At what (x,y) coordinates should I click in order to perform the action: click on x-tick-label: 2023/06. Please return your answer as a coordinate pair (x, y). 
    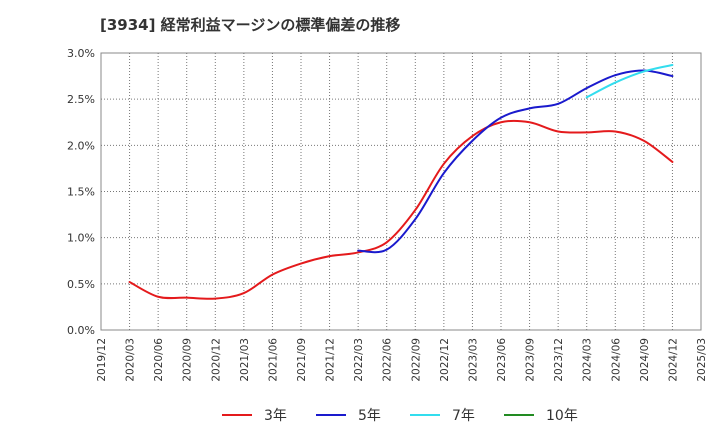
    Looking at the image, I should click on (502, 360).